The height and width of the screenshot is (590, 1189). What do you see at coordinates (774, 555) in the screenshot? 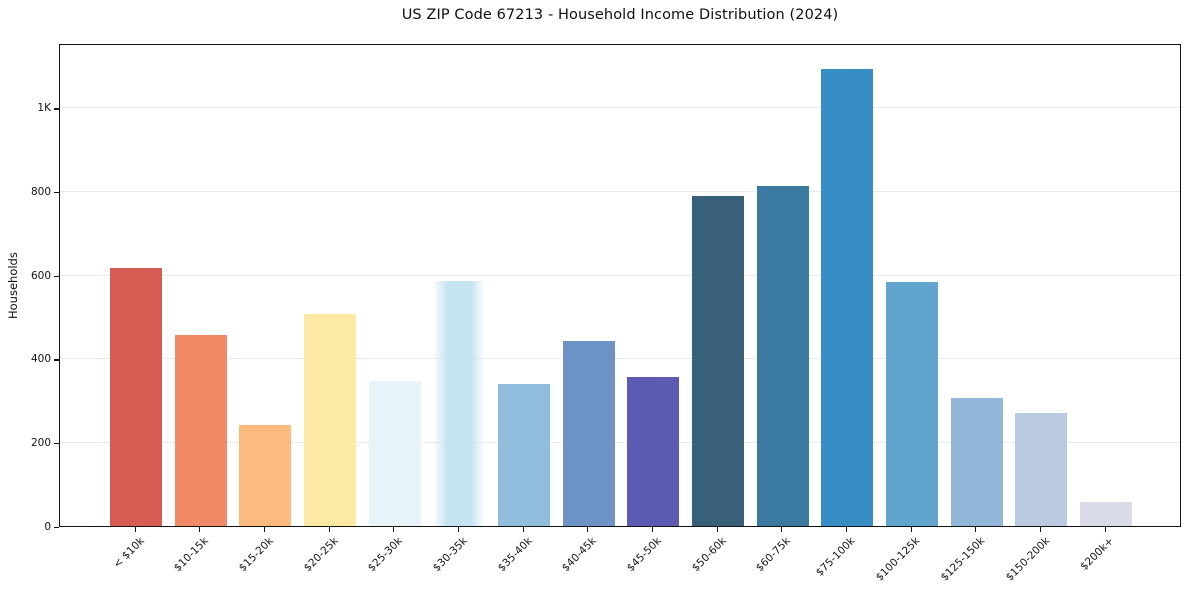
I see `x-tick-label: $60-75k` at bounding box center [774, 555].